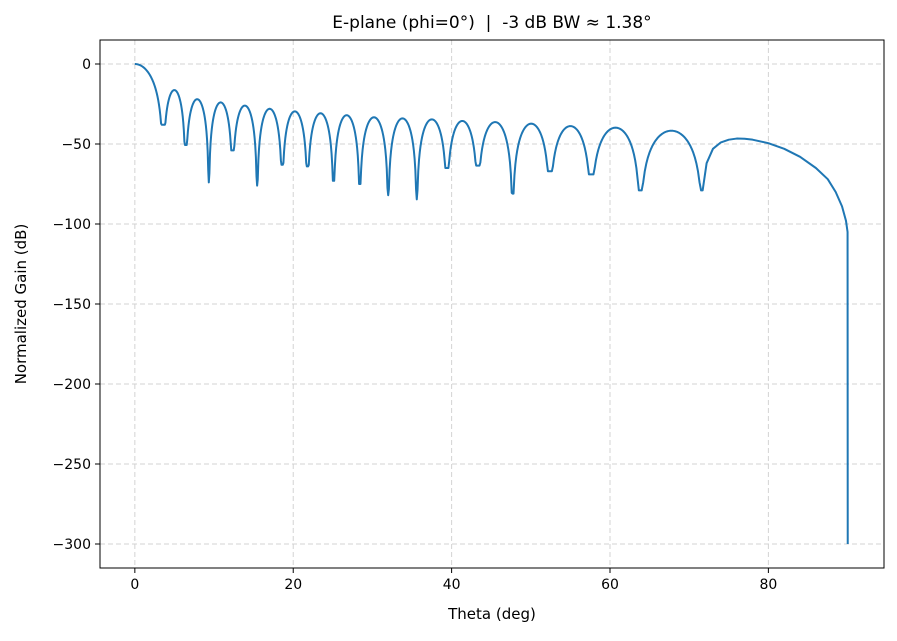  What do you see at coordinates (134, 585) in the screenshot?
I see `x-tick-label: 0` at bounding box center [134, 585].